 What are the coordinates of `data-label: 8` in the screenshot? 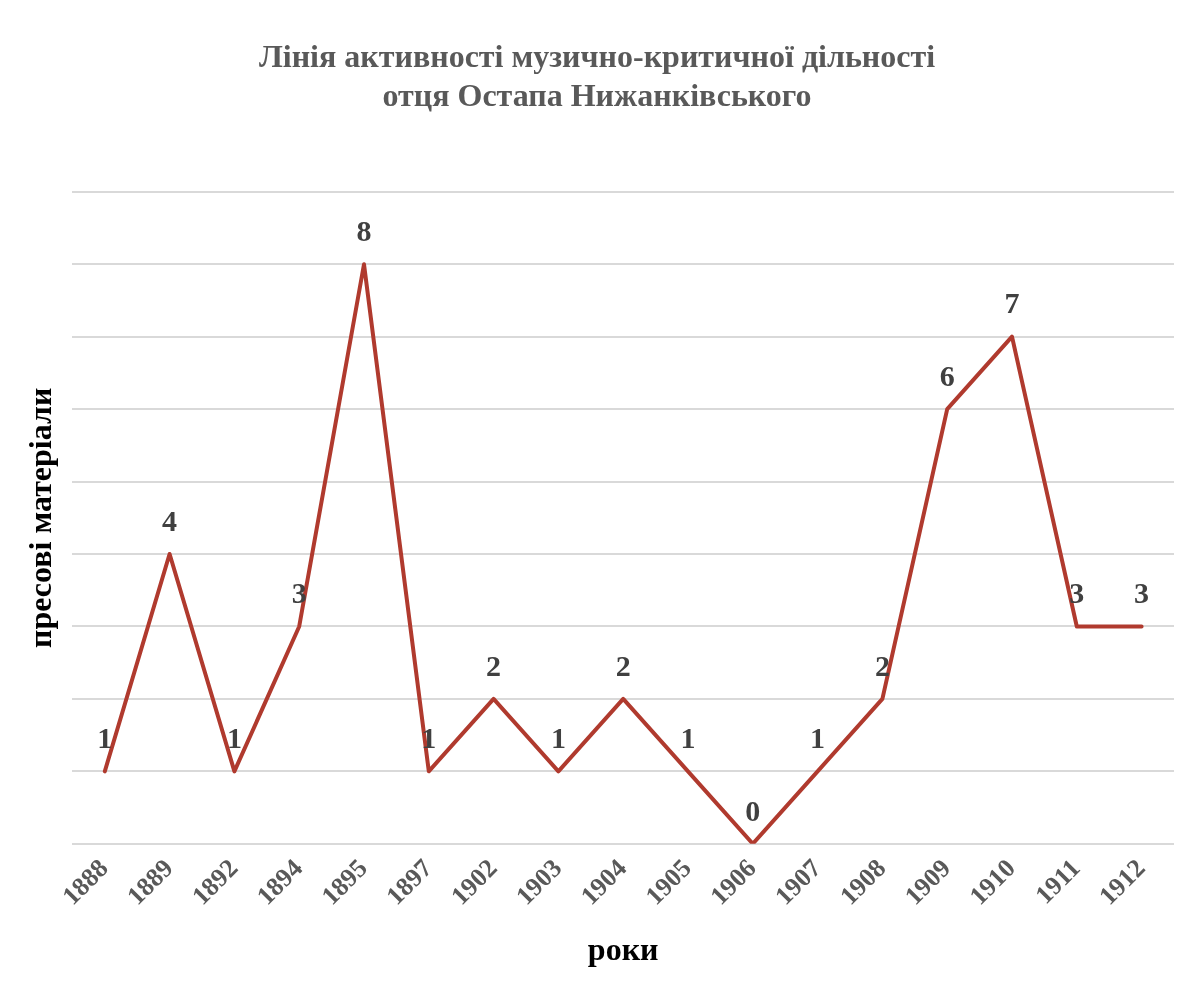 It's located at (364, 230).